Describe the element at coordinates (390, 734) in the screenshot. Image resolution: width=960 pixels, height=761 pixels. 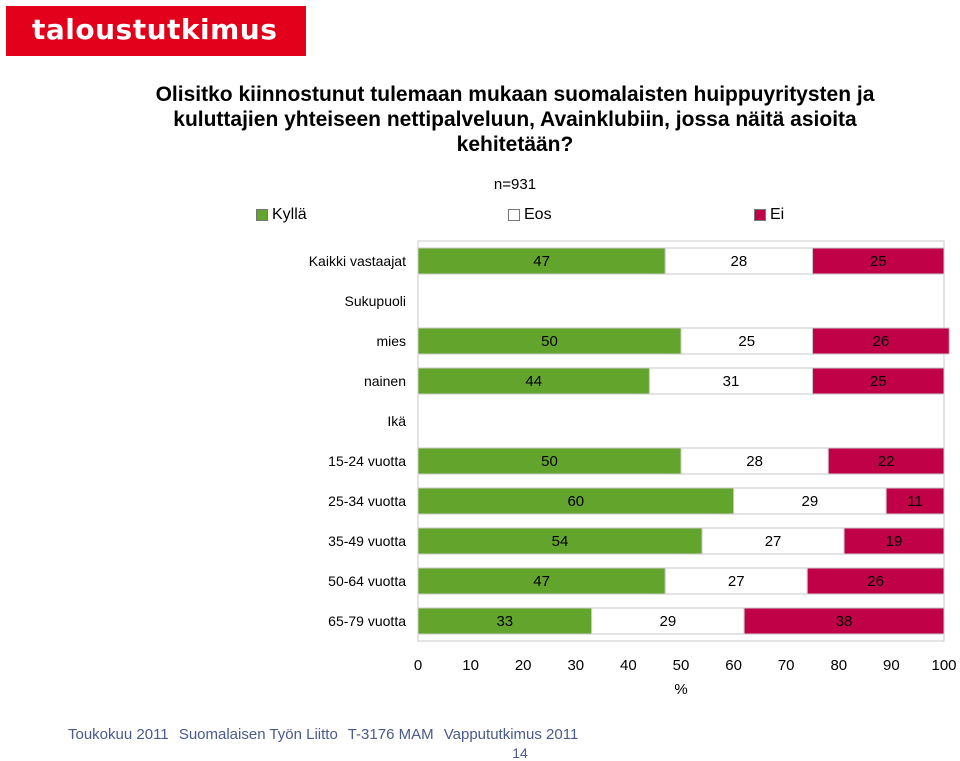
I see `footer-project: T-3176 MAM` at that location.